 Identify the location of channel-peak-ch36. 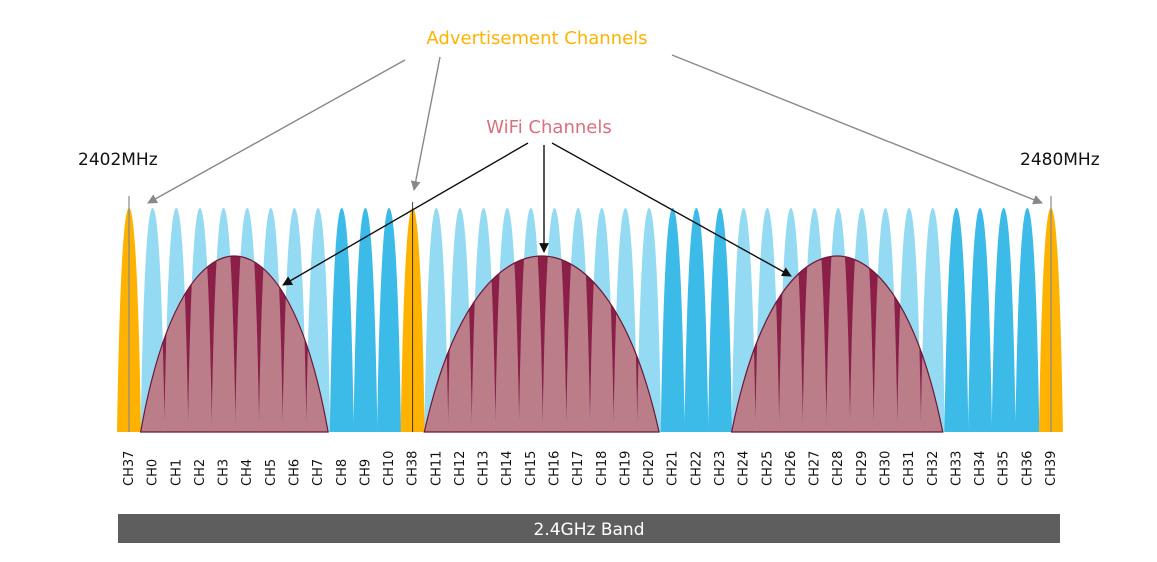
(1027, 320).